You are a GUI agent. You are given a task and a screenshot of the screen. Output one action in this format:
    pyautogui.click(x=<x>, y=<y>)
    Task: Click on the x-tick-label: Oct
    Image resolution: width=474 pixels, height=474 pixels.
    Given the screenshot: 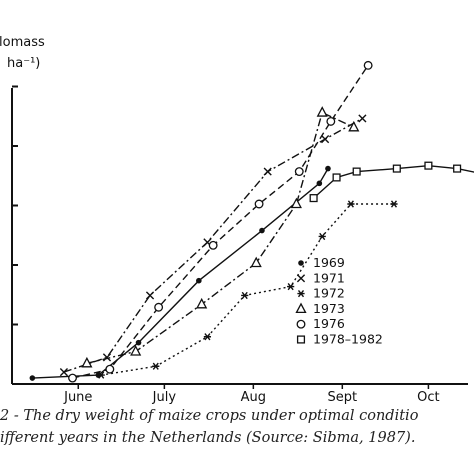 What is the action you would take?
    pyautogui.click(x=428, y=397)
    